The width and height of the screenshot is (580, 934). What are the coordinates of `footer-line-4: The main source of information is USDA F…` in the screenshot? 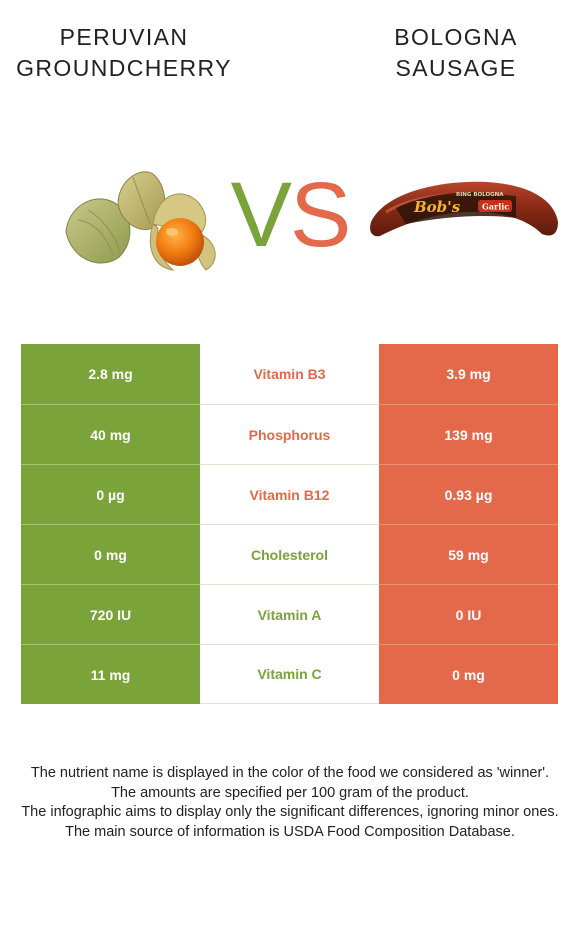 It's located at (290, 831).